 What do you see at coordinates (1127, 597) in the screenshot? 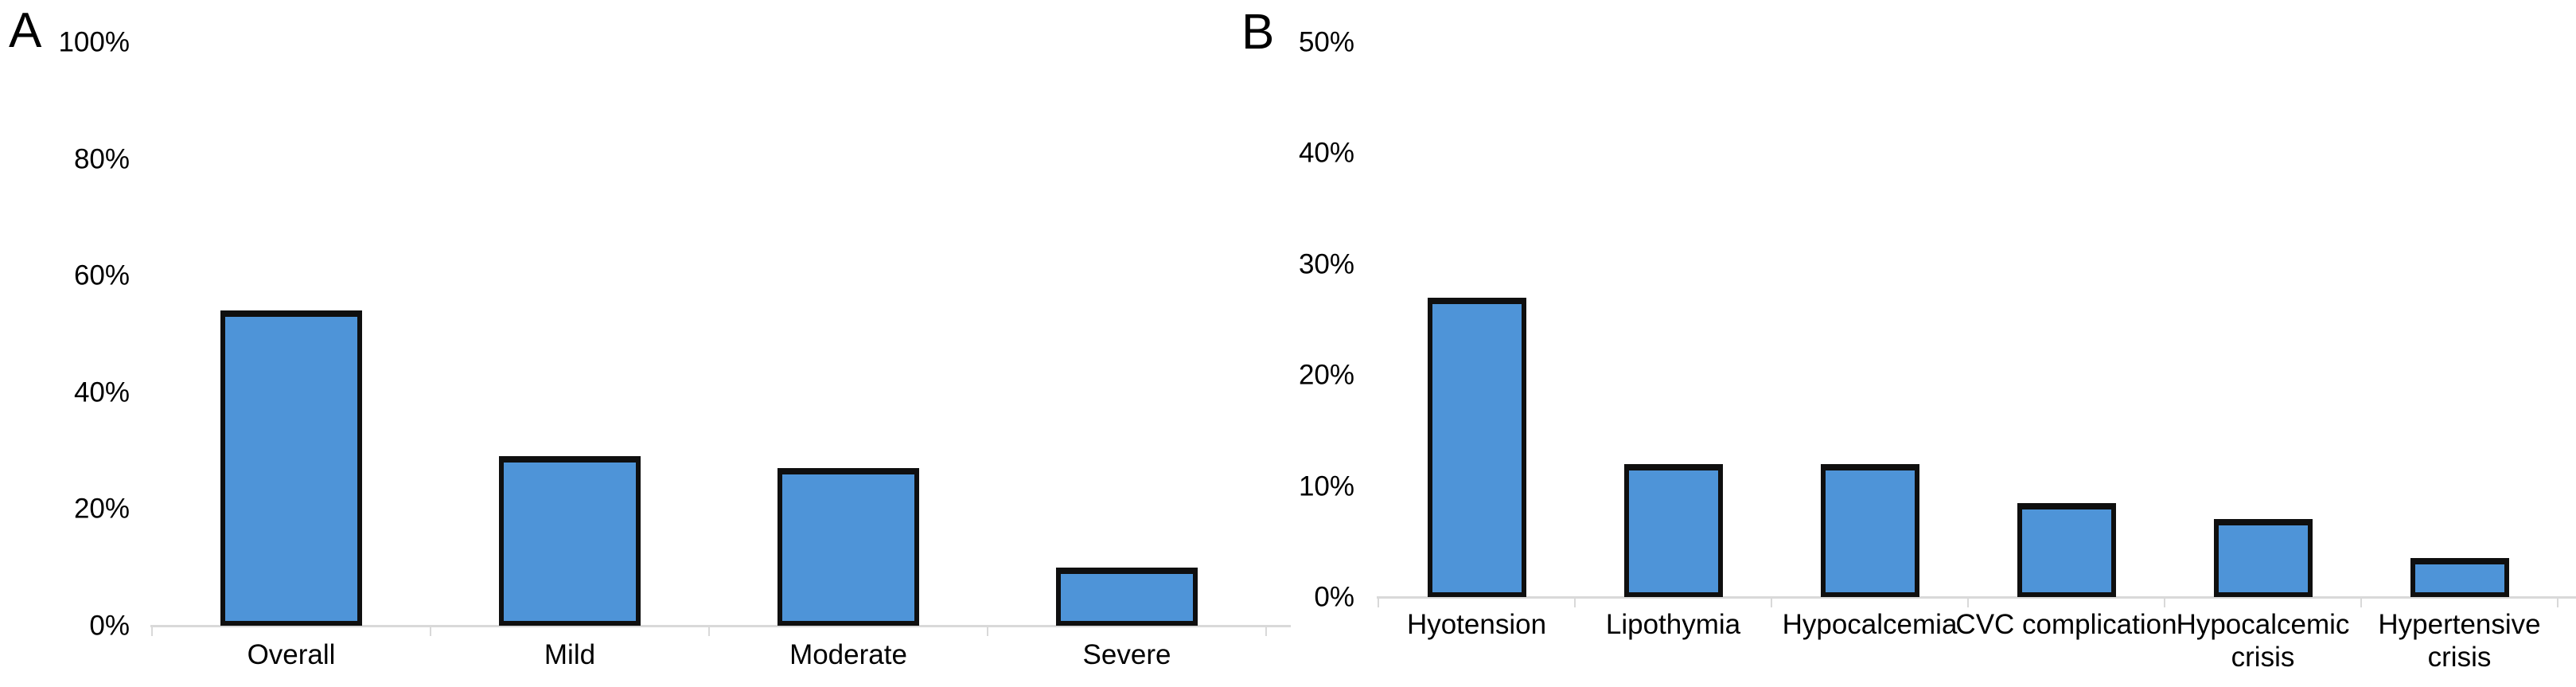
I see `bar-severe` at bounding box center [1127, 597].